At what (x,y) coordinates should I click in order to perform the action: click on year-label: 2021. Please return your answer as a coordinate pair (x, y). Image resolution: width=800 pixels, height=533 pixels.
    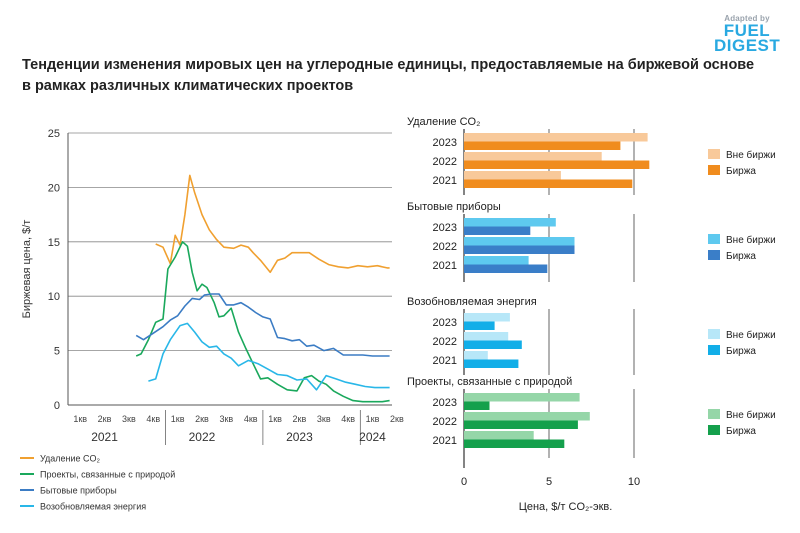
    Looking at the image, I should click on (104, 437).